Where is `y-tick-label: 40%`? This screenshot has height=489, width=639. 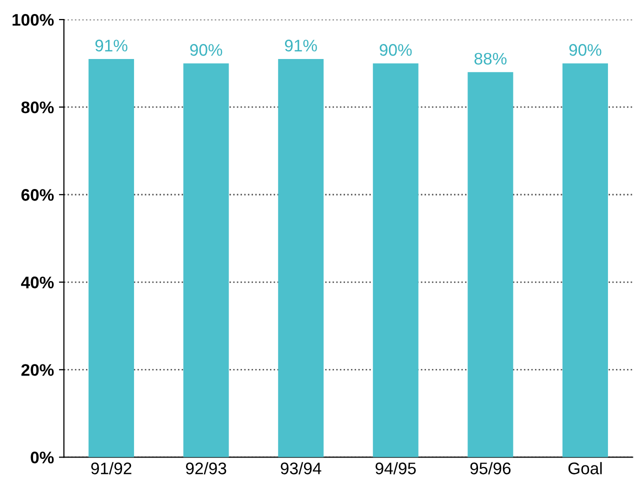
y-tick-label: 40% is located at coordinates (37, 282).